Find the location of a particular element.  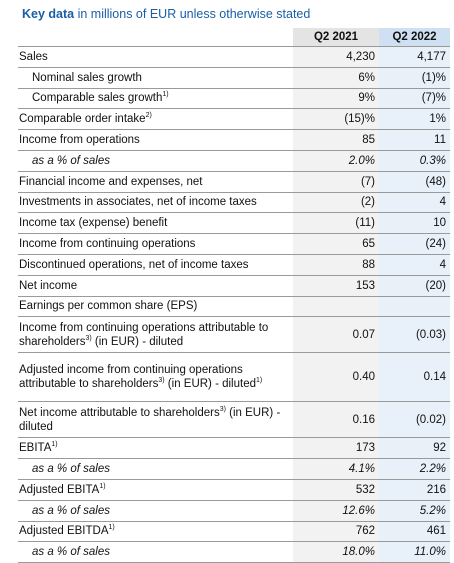

value-q2-2022: 216 is located at coordinates (414, 489).